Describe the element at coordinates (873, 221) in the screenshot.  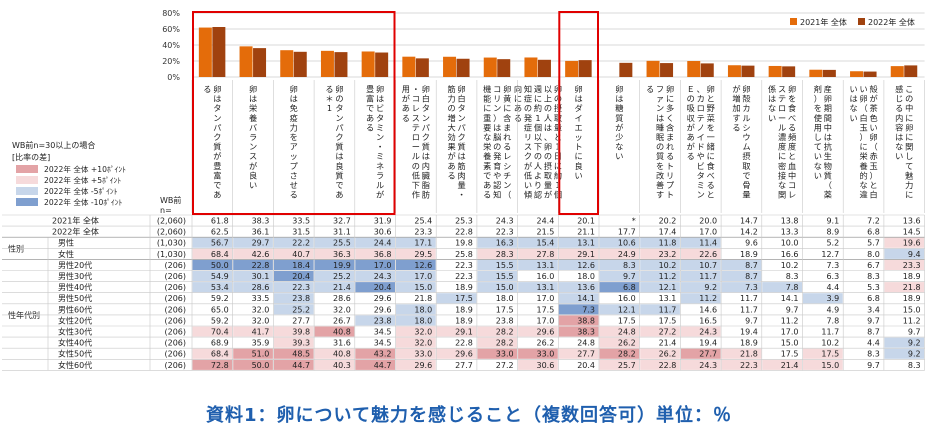
I see `table-cell-value: 7.2` at that location.